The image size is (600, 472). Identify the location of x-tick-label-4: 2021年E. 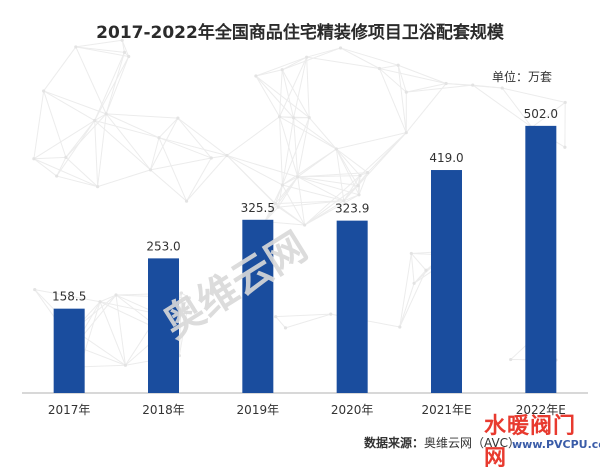
(446, 410).